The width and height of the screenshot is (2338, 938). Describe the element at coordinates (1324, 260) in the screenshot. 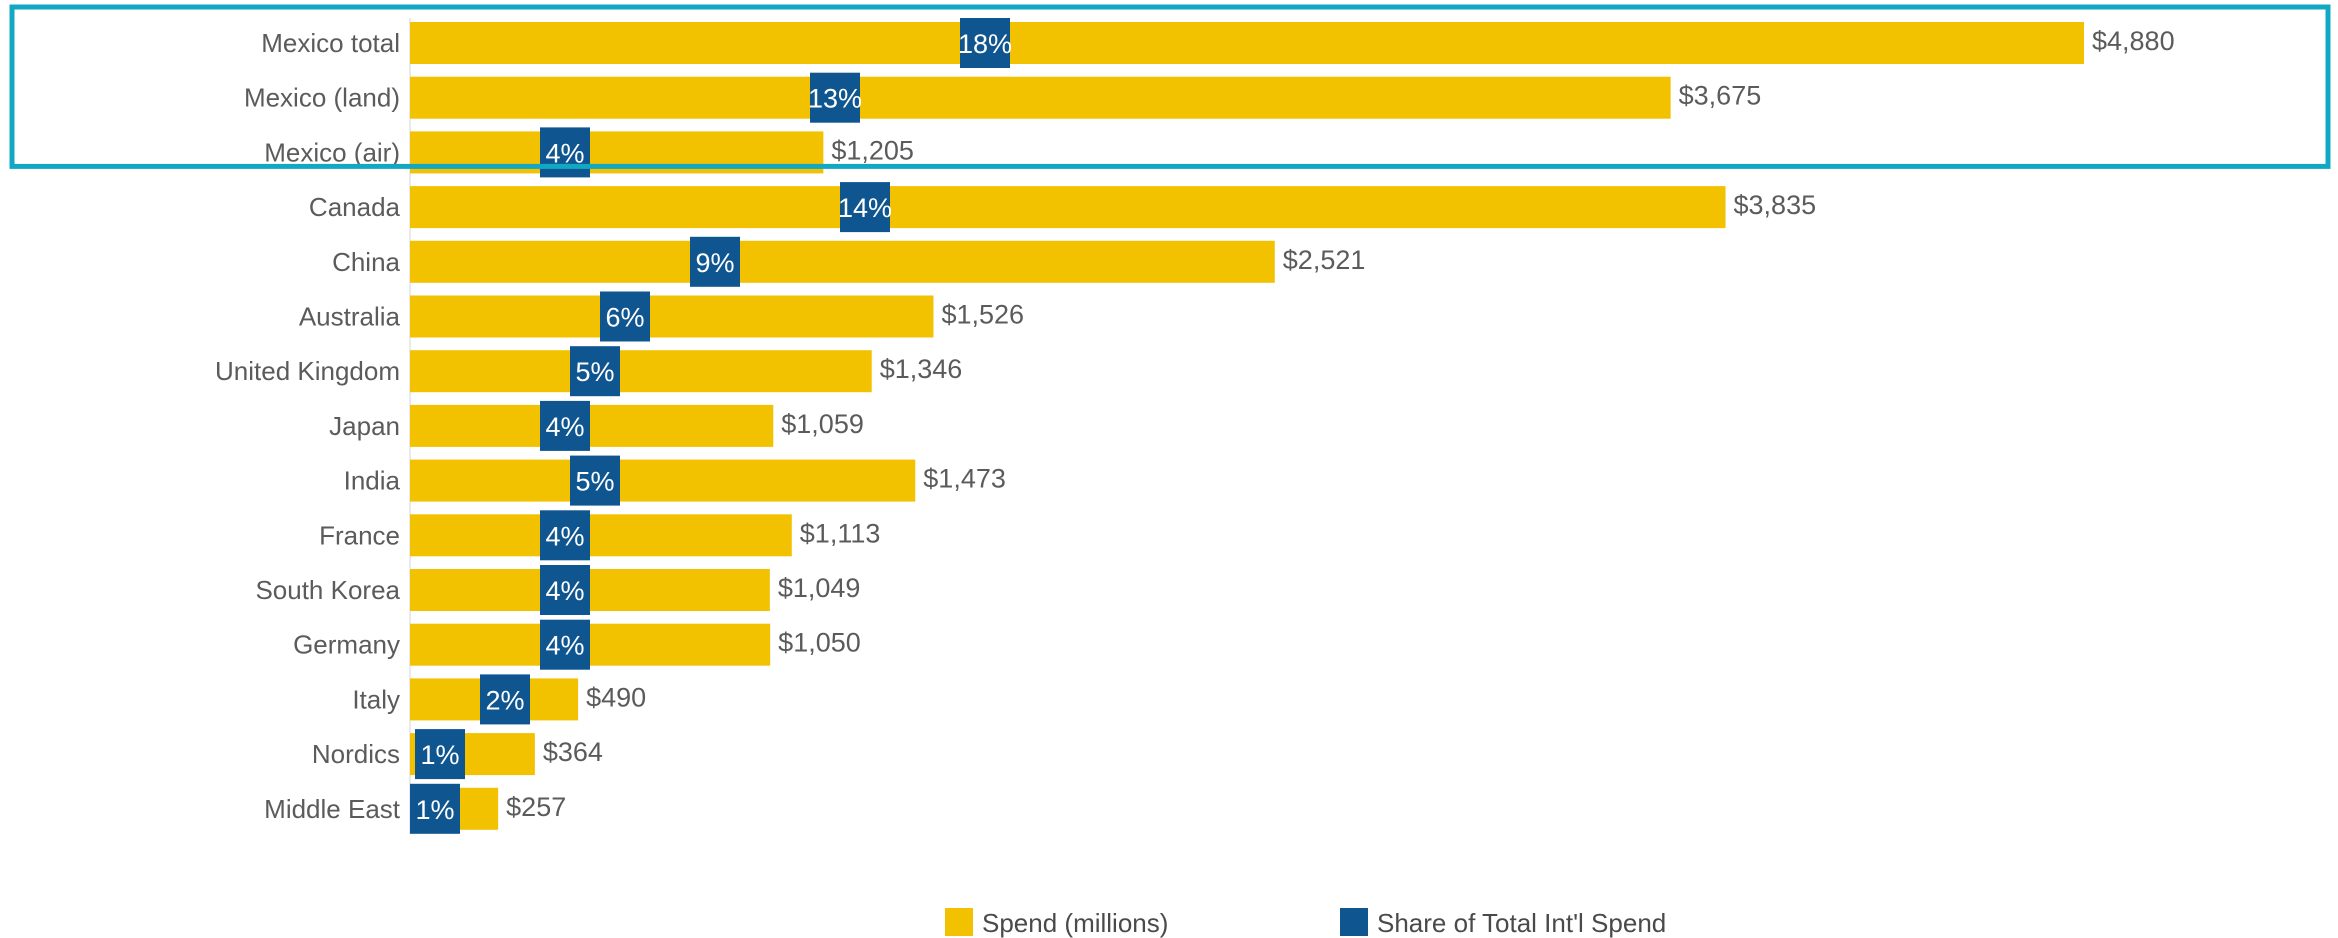

I see `spend-value-label: $2,521` at that location.